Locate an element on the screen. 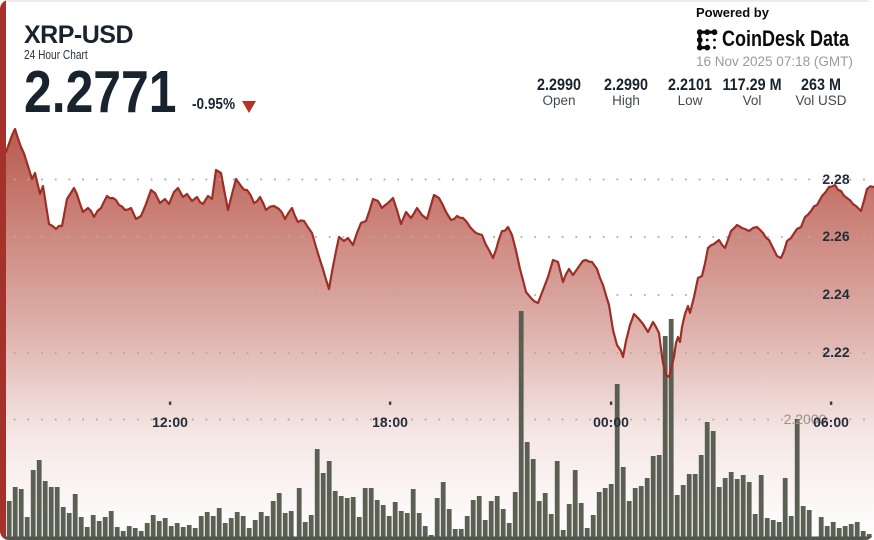 Image resolution: width=874 pixels, height=540 pixels. svg-text: 2.26 is located at coordinates (835, 236).